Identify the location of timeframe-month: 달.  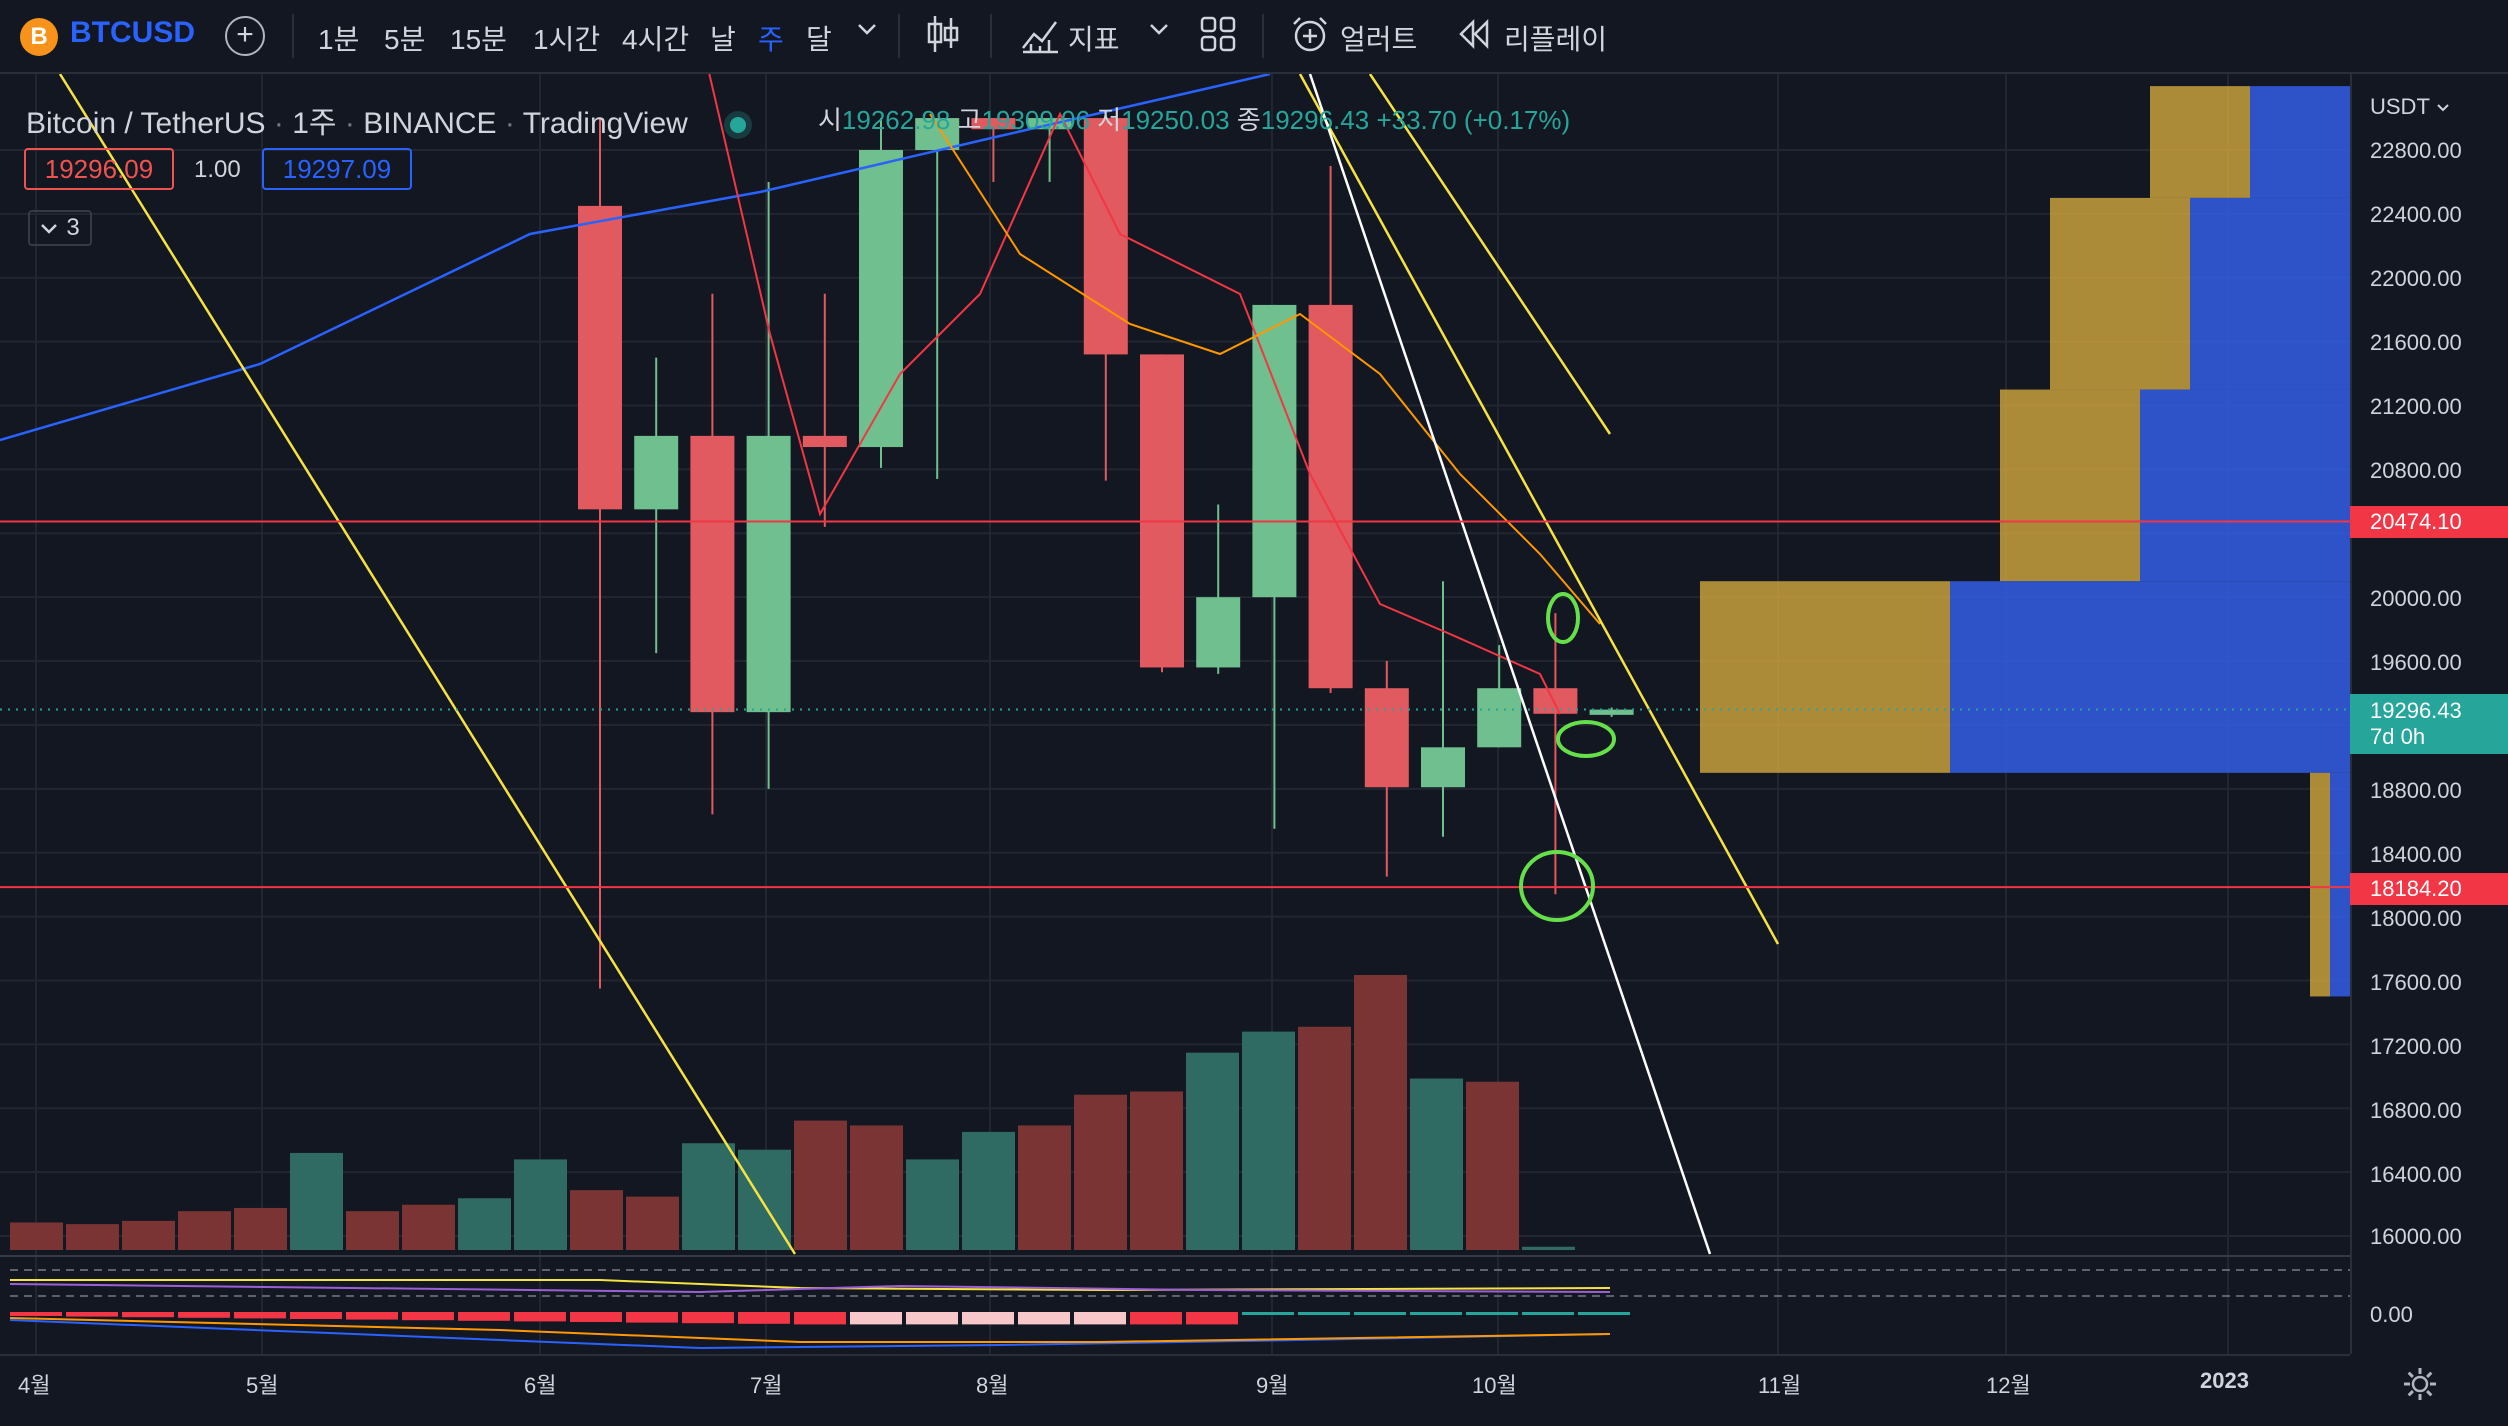
(819, 39).